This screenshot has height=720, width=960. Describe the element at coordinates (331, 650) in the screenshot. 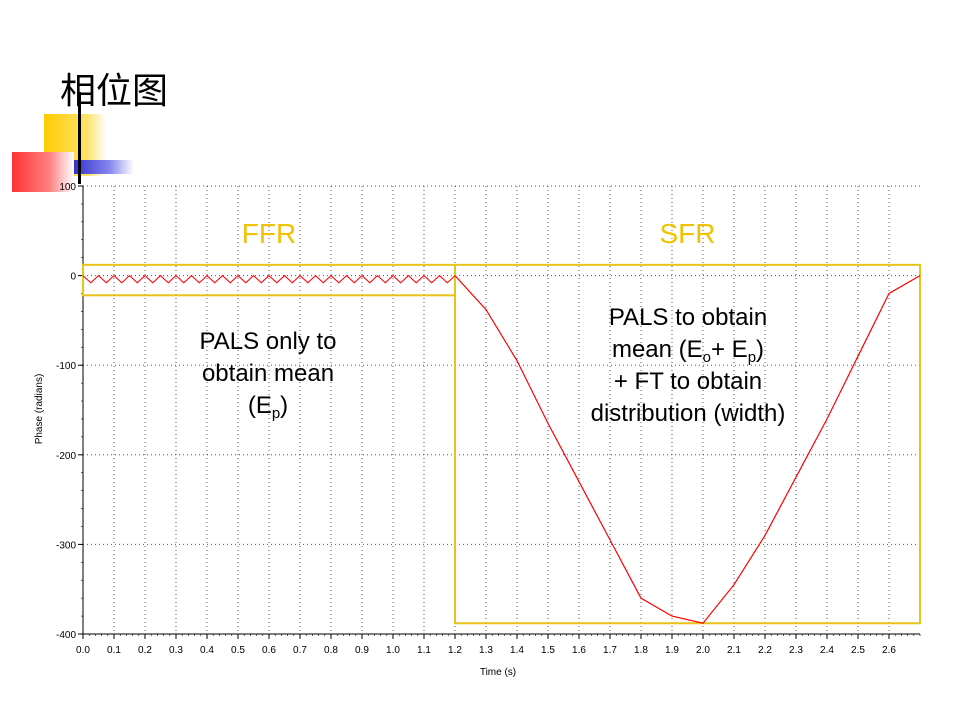

I see `x-tick-label: 0.8` at that location.